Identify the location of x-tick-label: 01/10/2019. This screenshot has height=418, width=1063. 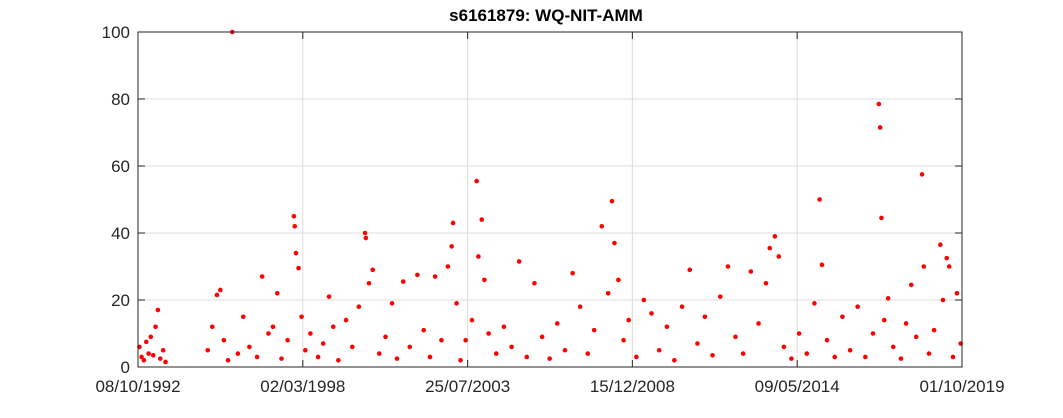
(961, 386).